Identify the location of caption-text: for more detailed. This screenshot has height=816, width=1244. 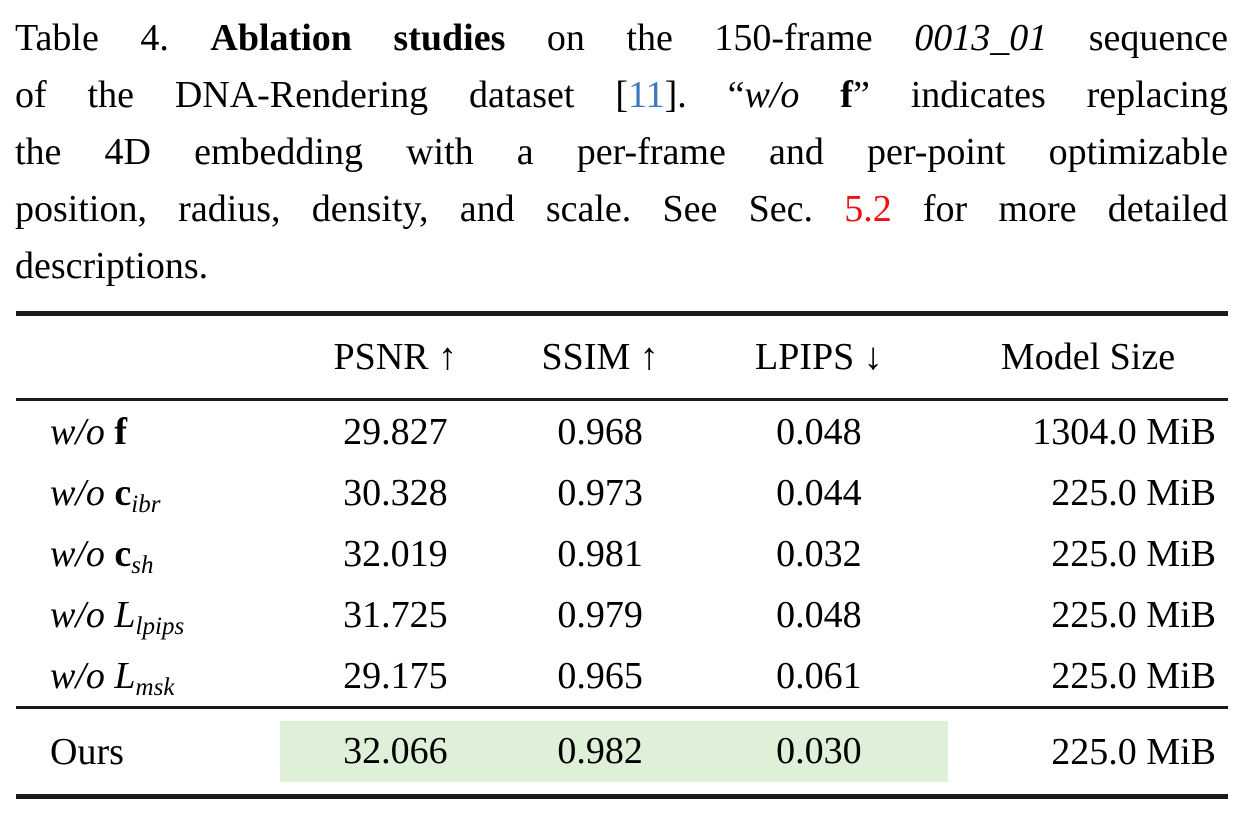
(1059, 209).